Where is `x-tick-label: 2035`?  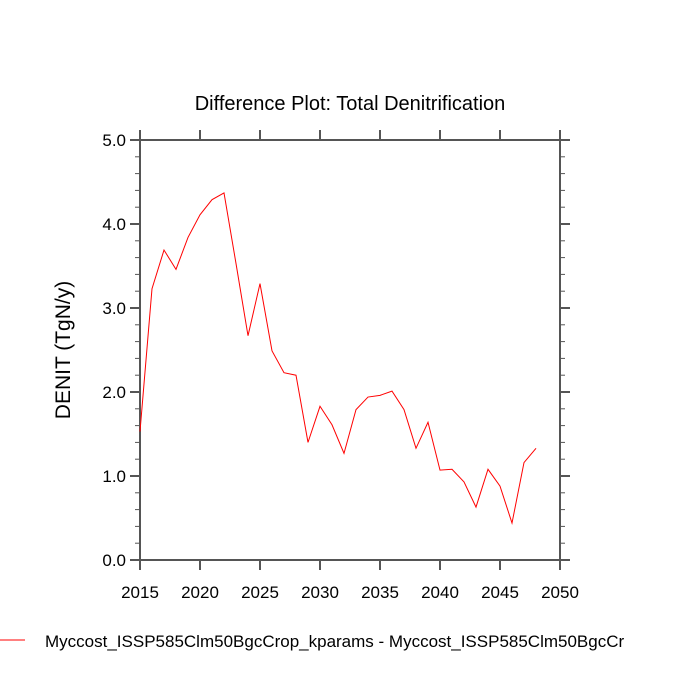 x-tick-label: 2035 is located at coordinates (380, 592).